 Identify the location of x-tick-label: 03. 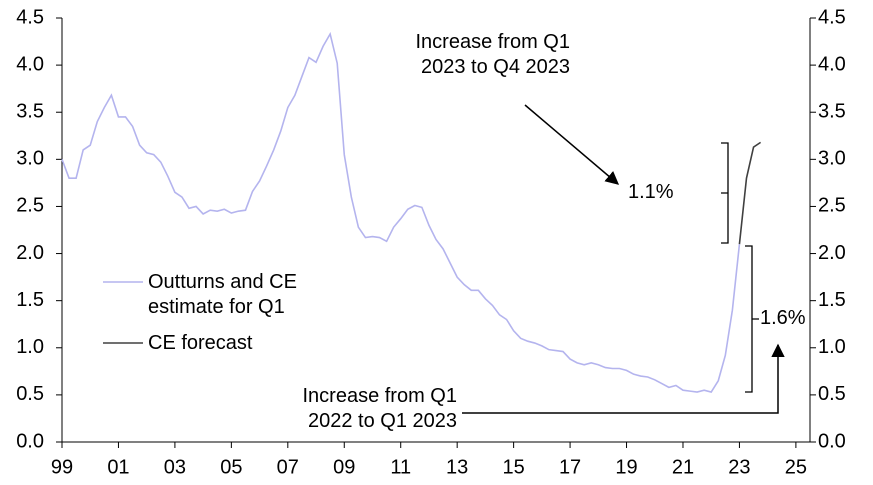
(175, 467).